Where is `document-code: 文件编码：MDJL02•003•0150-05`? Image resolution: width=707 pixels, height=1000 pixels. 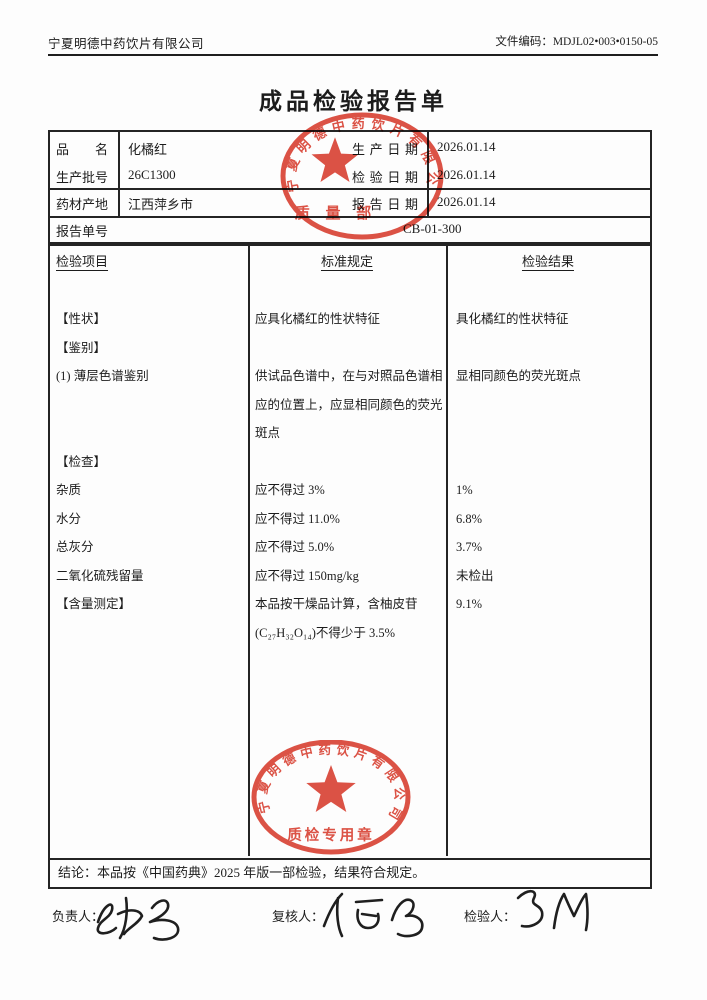 document-code: 文件编码：MDJL02•003•0150-05 is located at coordinates (576, 42).